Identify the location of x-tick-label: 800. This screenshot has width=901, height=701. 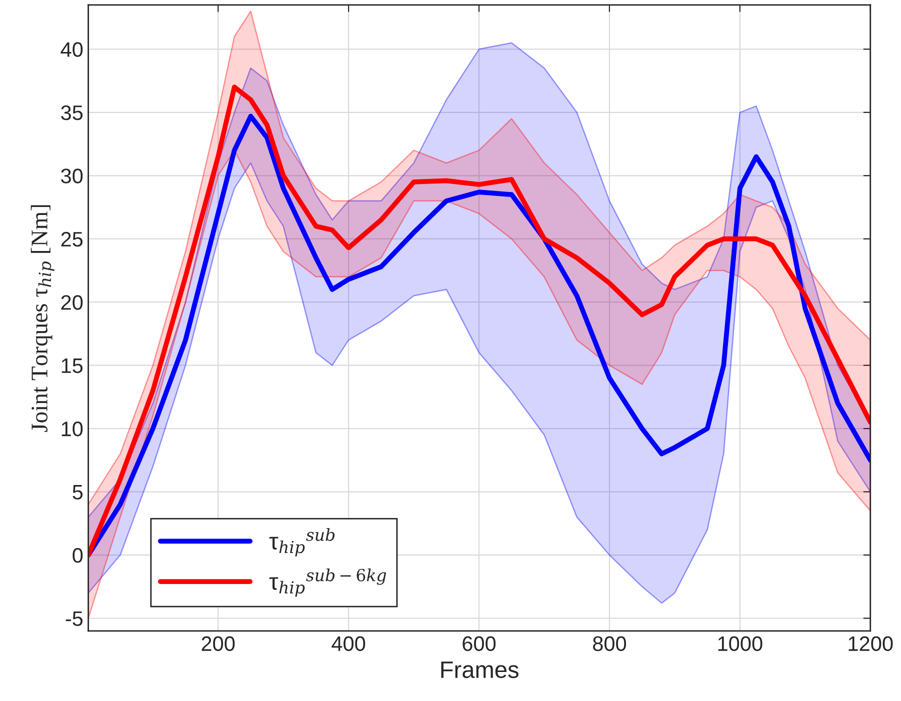
(609, 644).